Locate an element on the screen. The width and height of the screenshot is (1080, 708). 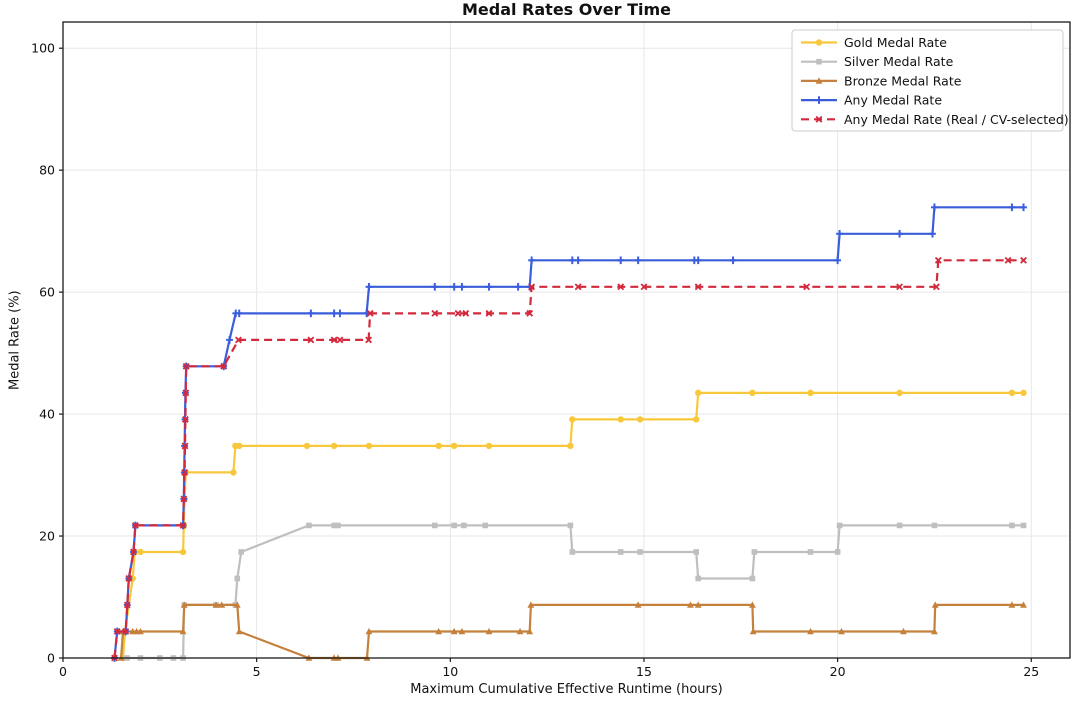
legend-label: Silver Medal Rate is located at coordinates (899, 61).